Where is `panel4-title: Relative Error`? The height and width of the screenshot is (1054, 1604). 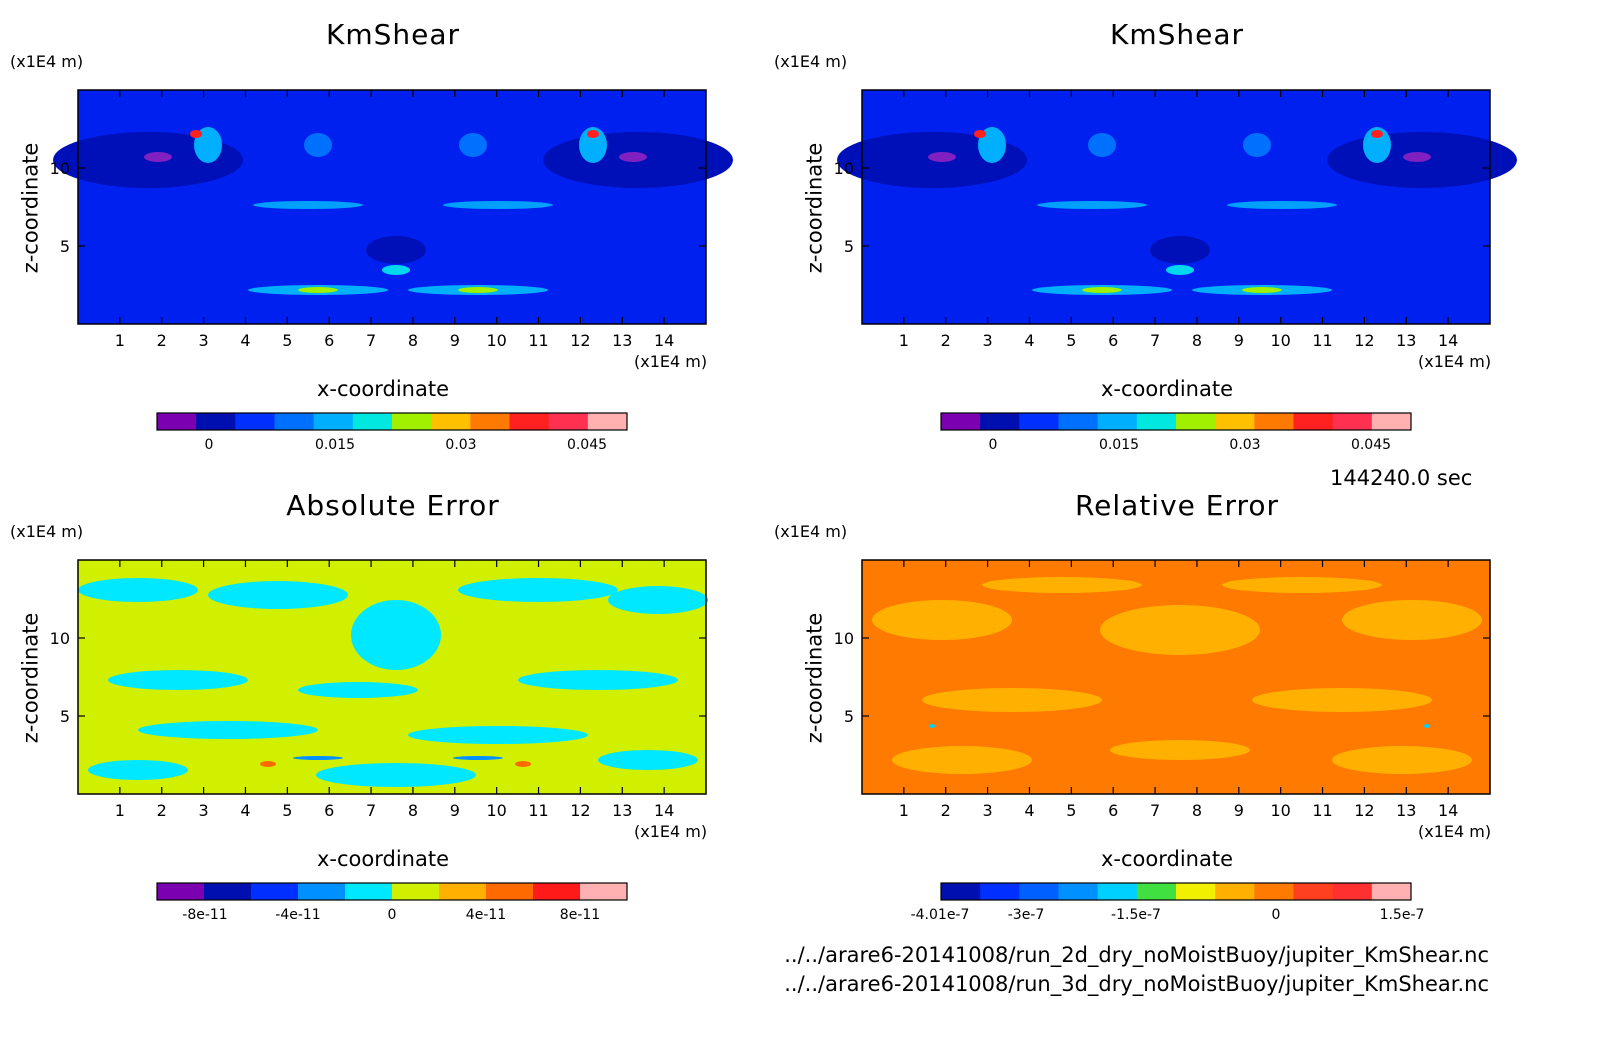 panel4-title: Relative Error is located at coordinates (1177, 505).